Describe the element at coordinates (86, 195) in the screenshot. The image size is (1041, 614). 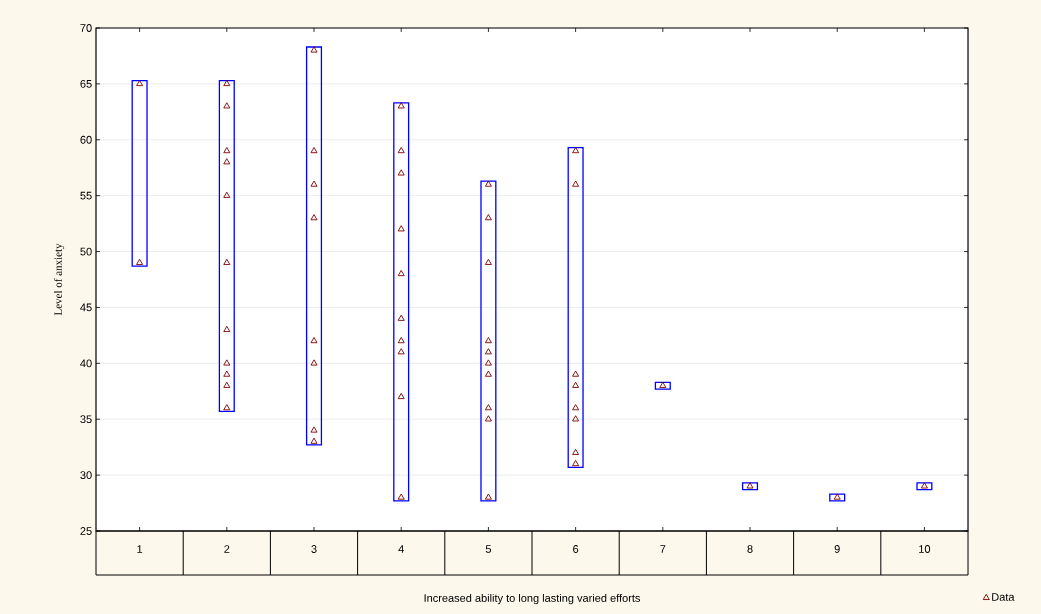
I see `y-tick-label: 55` at that location.